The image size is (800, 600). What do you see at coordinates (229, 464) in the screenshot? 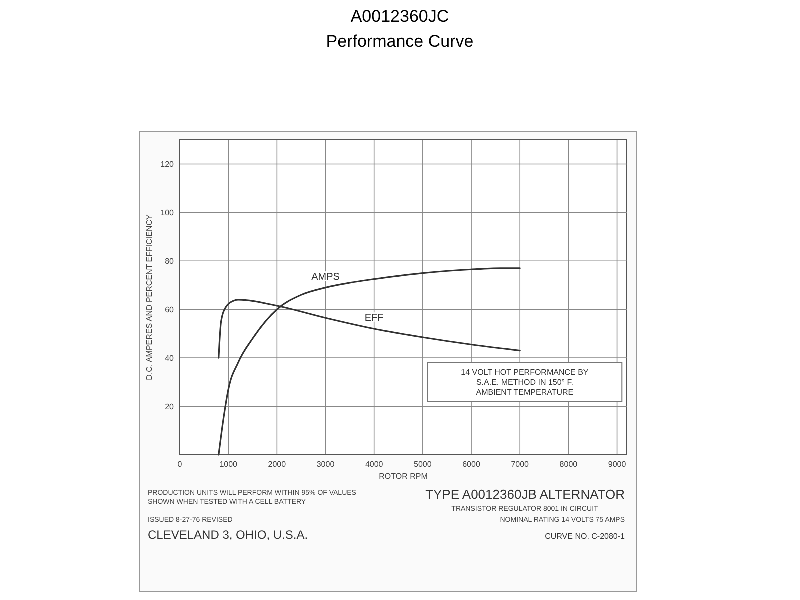
I see `x-tick-label: 1000` at bounding box center [229, 464].